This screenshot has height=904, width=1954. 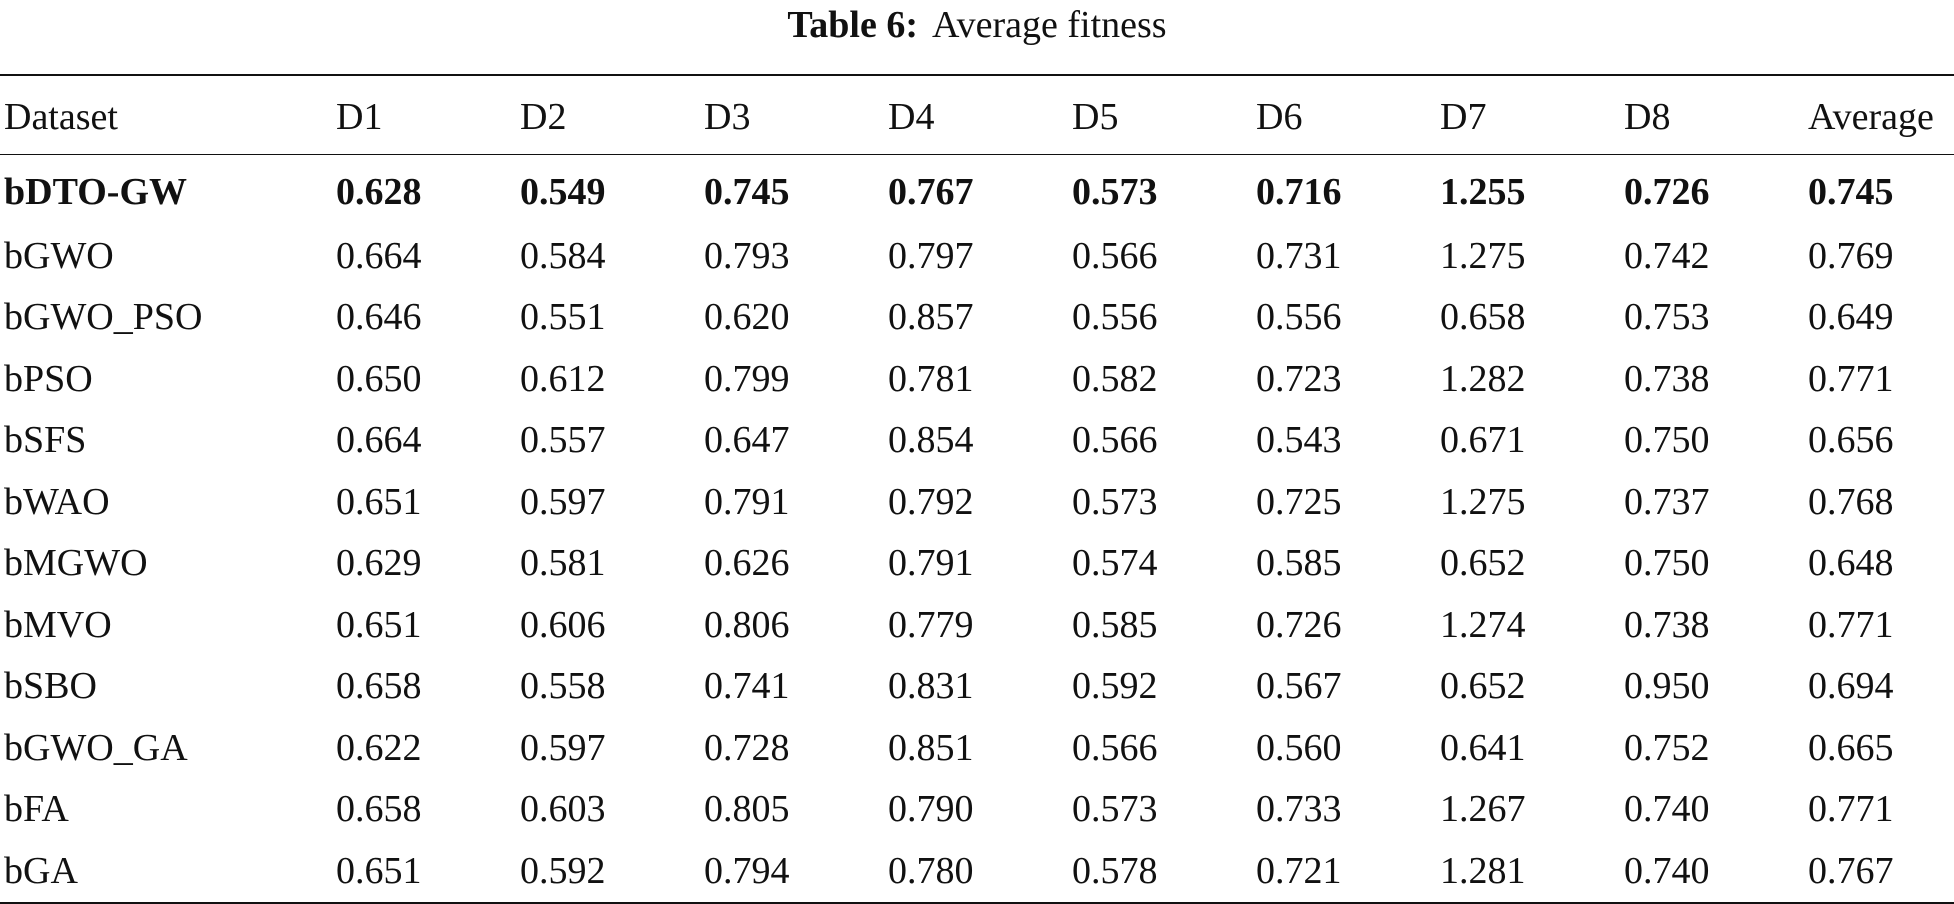 What do you see at coordinates (1463, 117) in the screenshot?
I see `column-header: D7` at bounding box center [1463, 117].